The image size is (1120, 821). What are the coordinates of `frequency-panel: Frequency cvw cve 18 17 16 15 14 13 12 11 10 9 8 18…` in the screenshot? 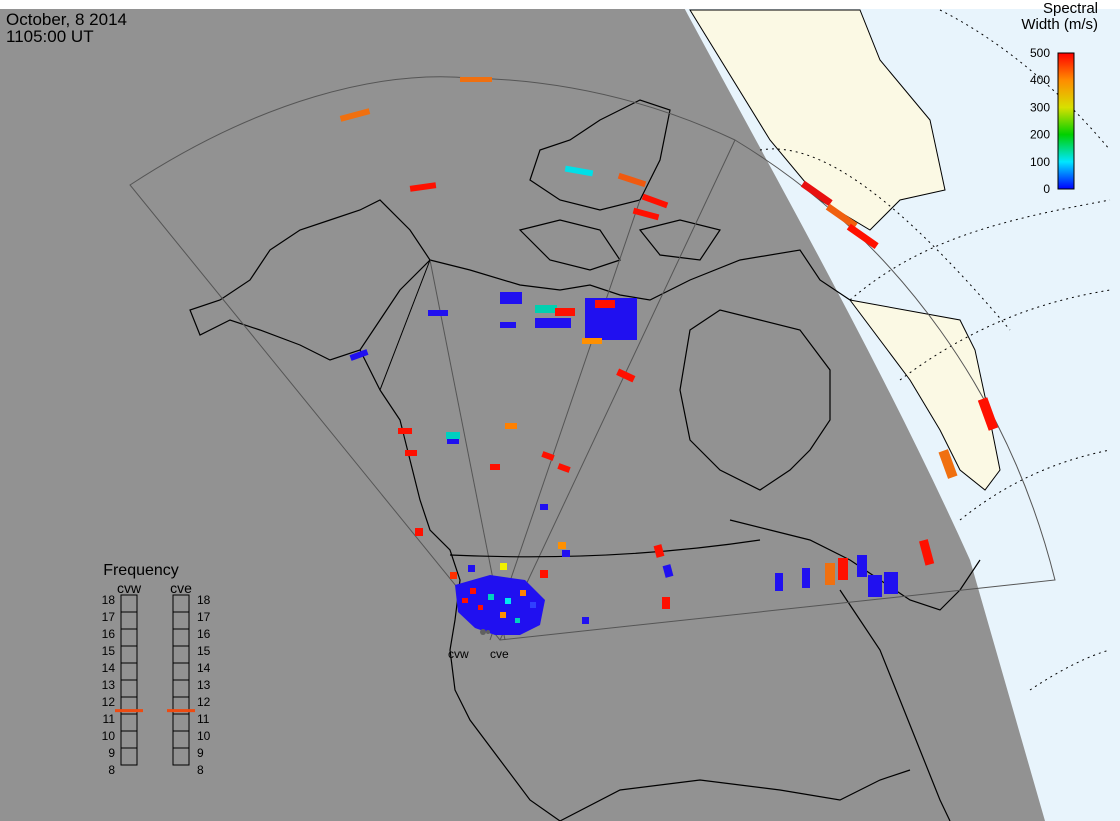 It's located at (156, 669).